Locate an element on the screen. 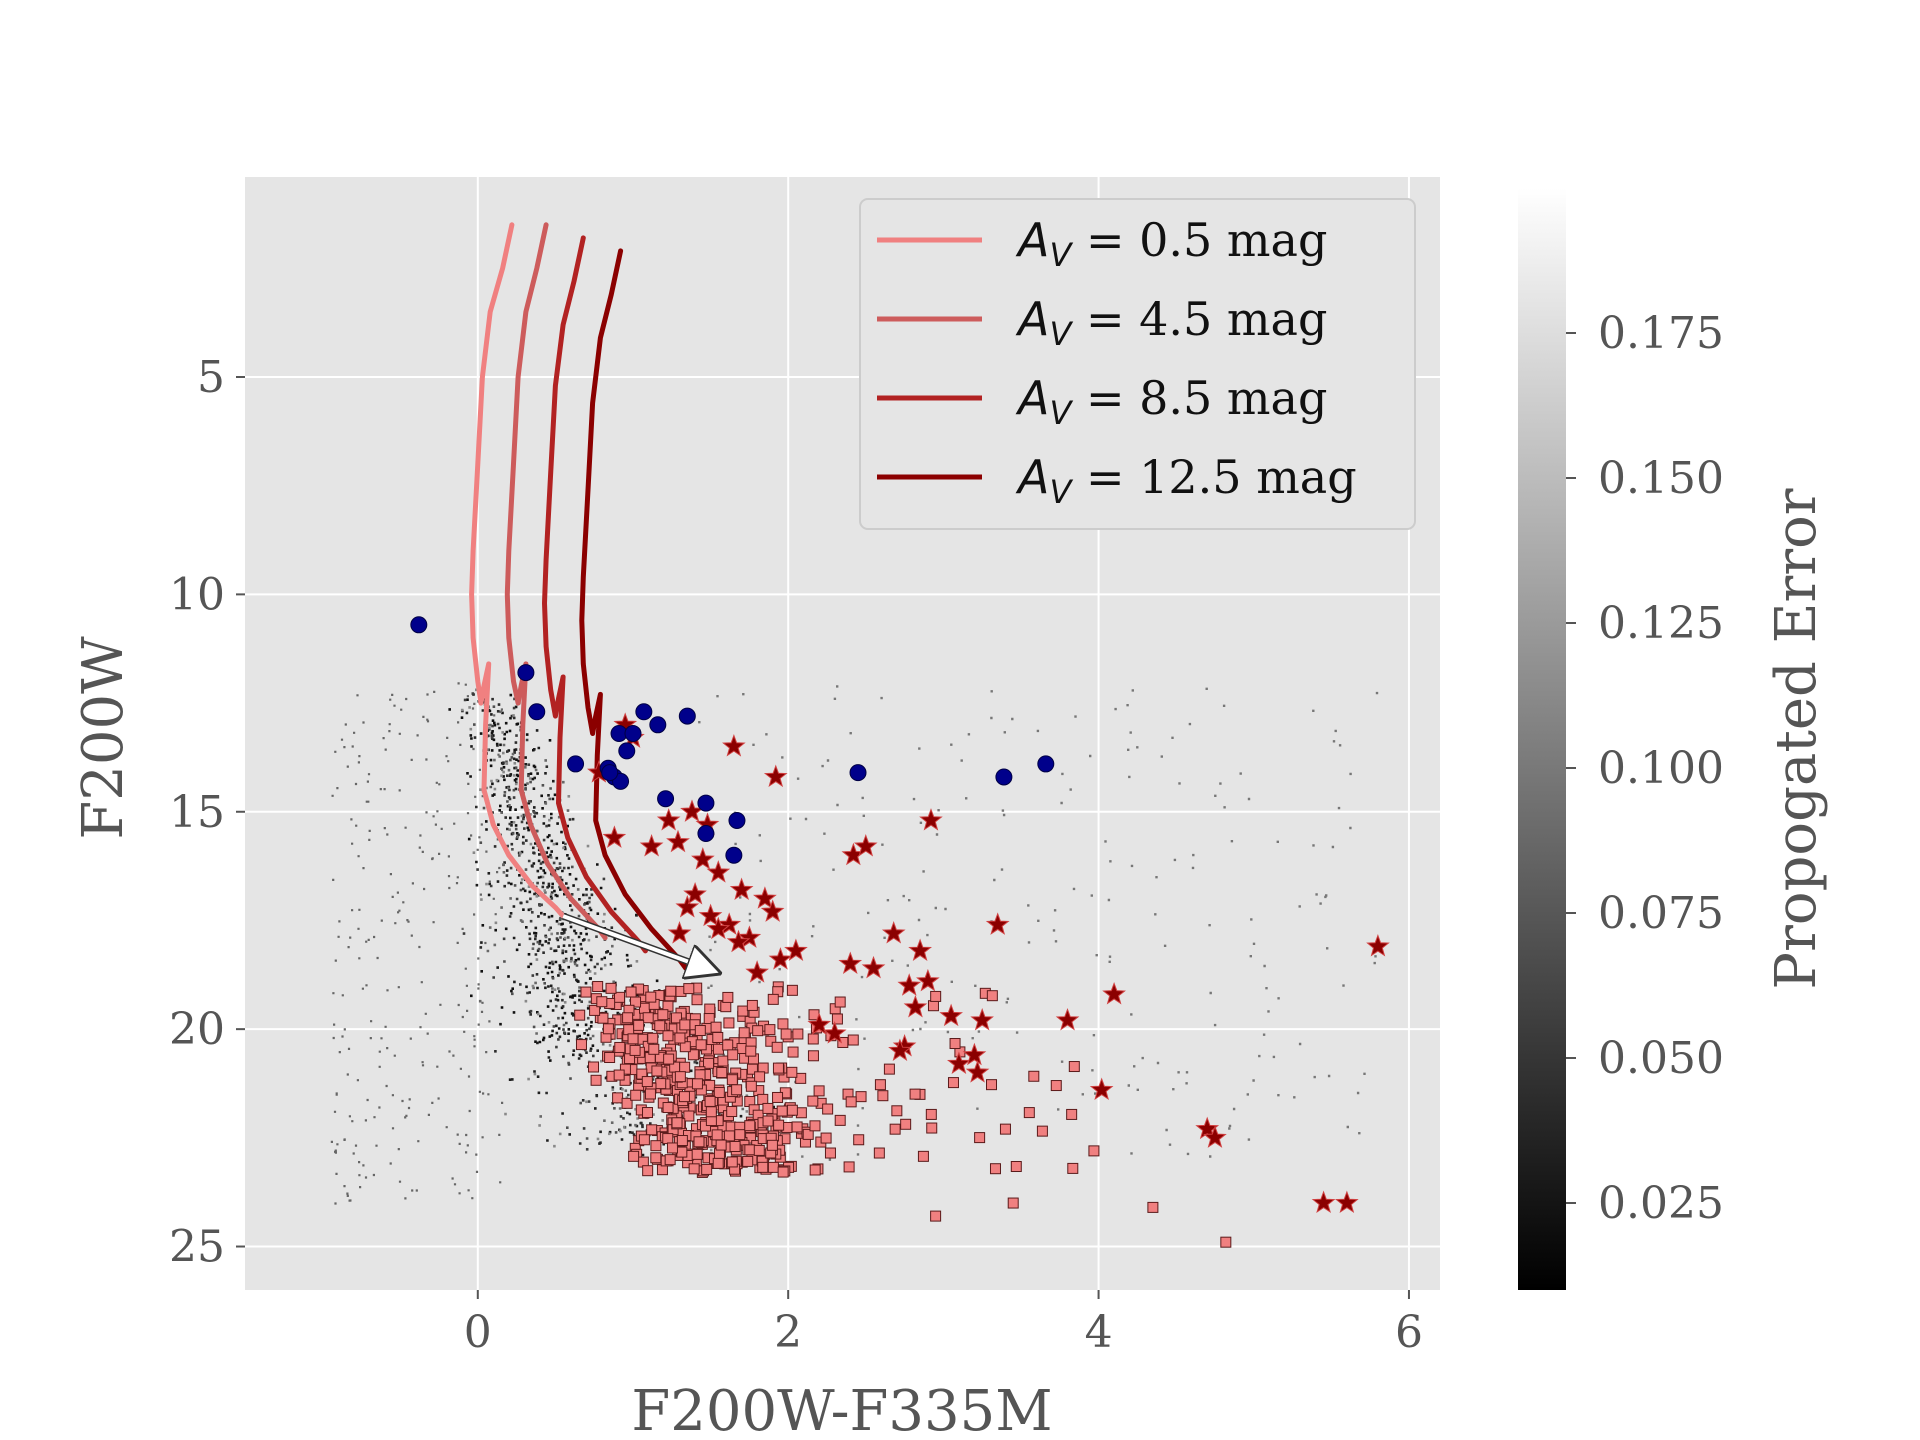  reddening-arrow-line is located at coordinates (640, 943).